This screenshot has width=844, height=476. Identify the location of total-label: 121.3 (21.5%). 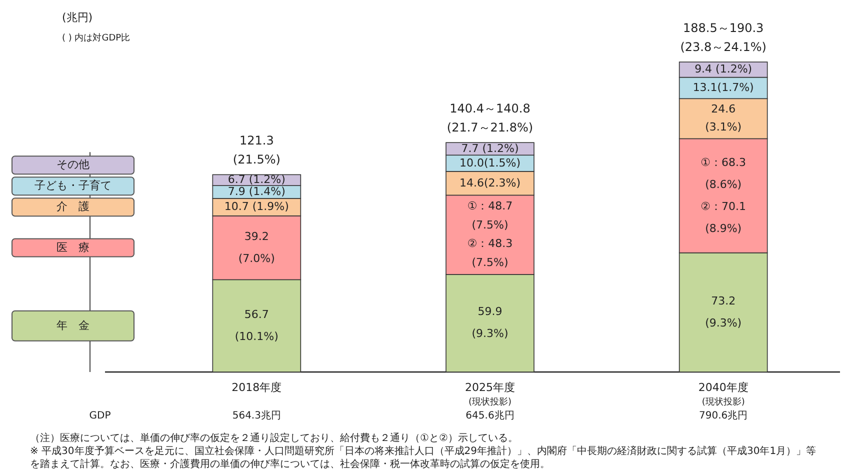
(256, 149).